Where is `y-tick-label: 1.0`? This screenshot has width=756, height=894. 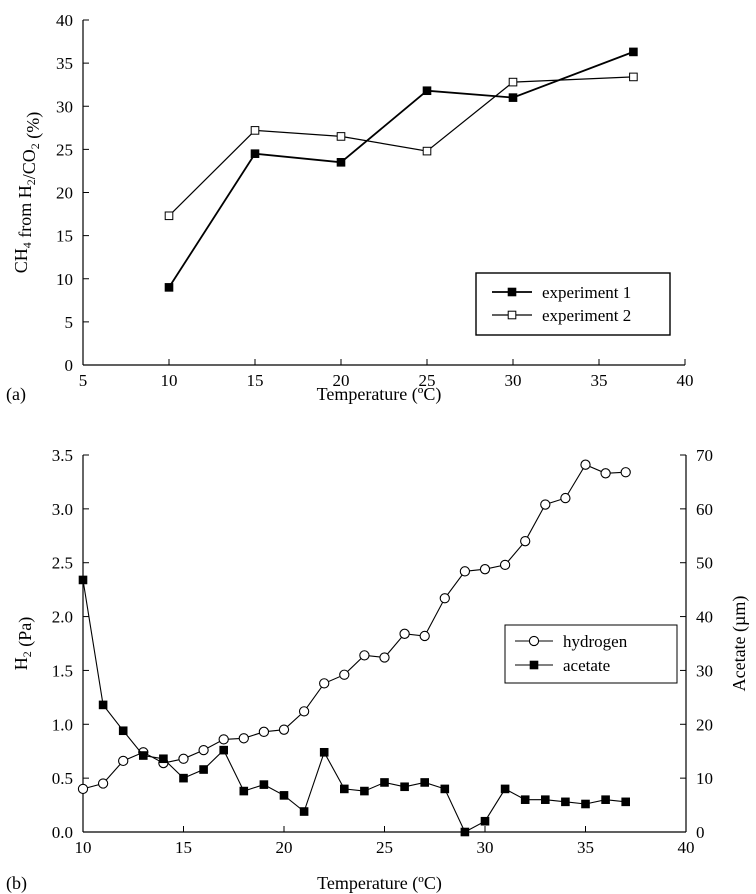
y-tick-label: 1.0 is located at coordinates (62, 724).